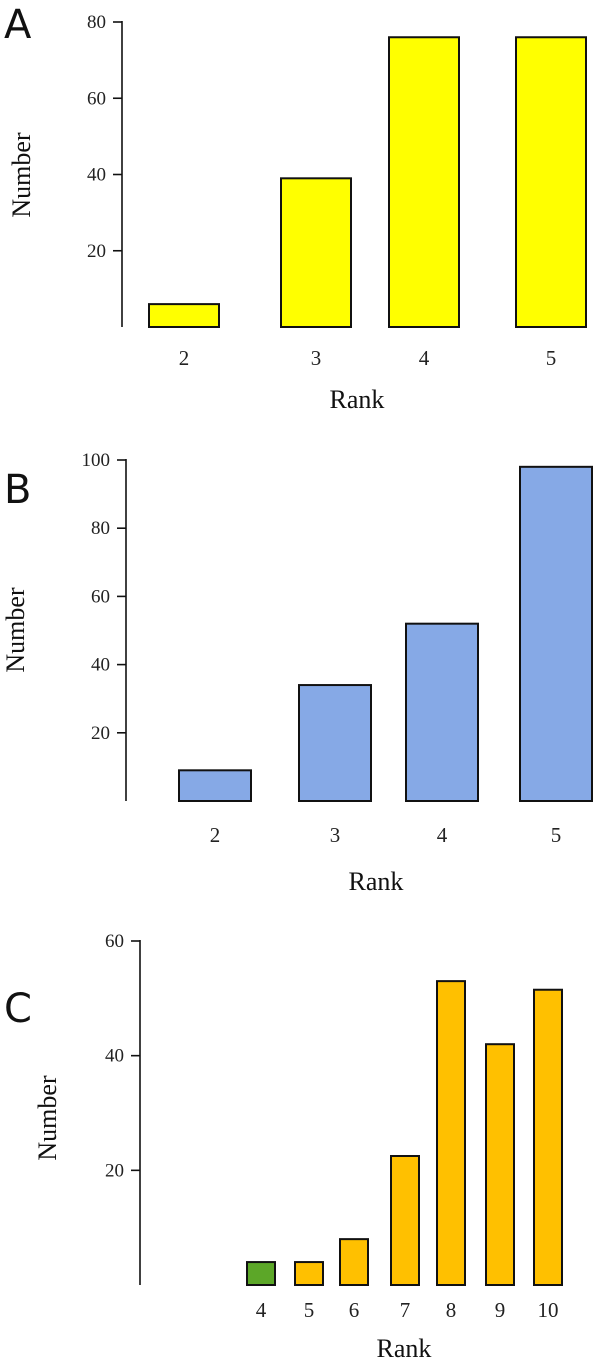 This screenshot has width=595, height=1365. What do you see at coordinates (96, 251) in the screenshot?
I see `panel-a-y-tick-label: 20` at bounding box center [96, 251].